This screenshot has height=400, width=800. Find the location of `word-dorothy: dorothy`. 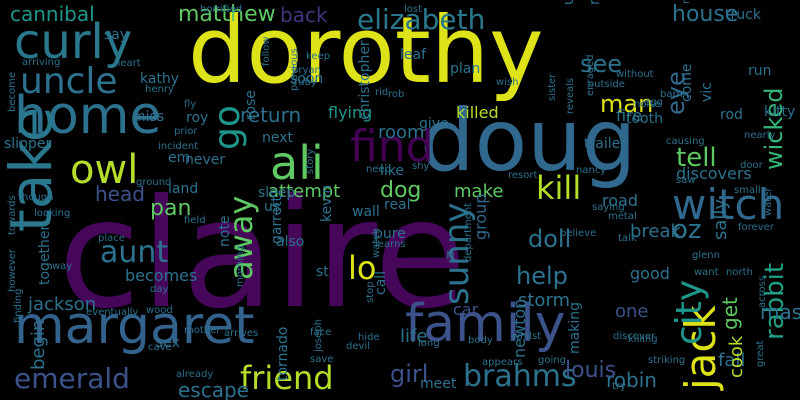

word-dorothy: dorothy is located at coordinates (366, 52).